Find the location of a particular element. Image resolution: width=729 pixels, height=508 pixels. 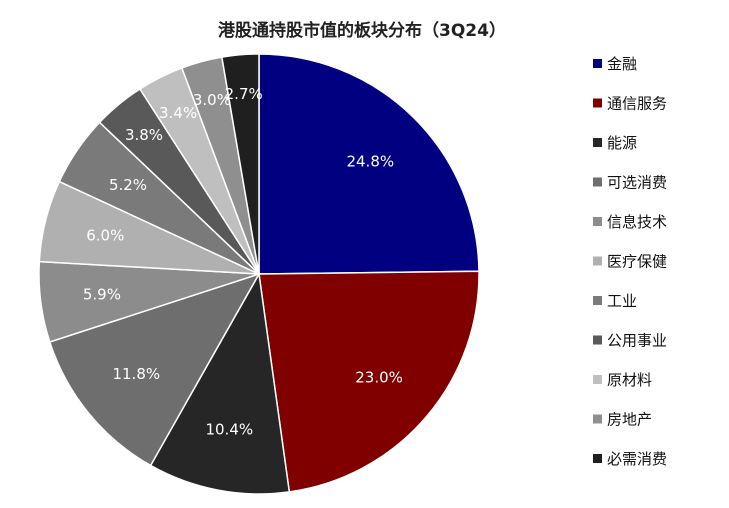

legend-label-0: 金融 is located at coordinates (622, 64).